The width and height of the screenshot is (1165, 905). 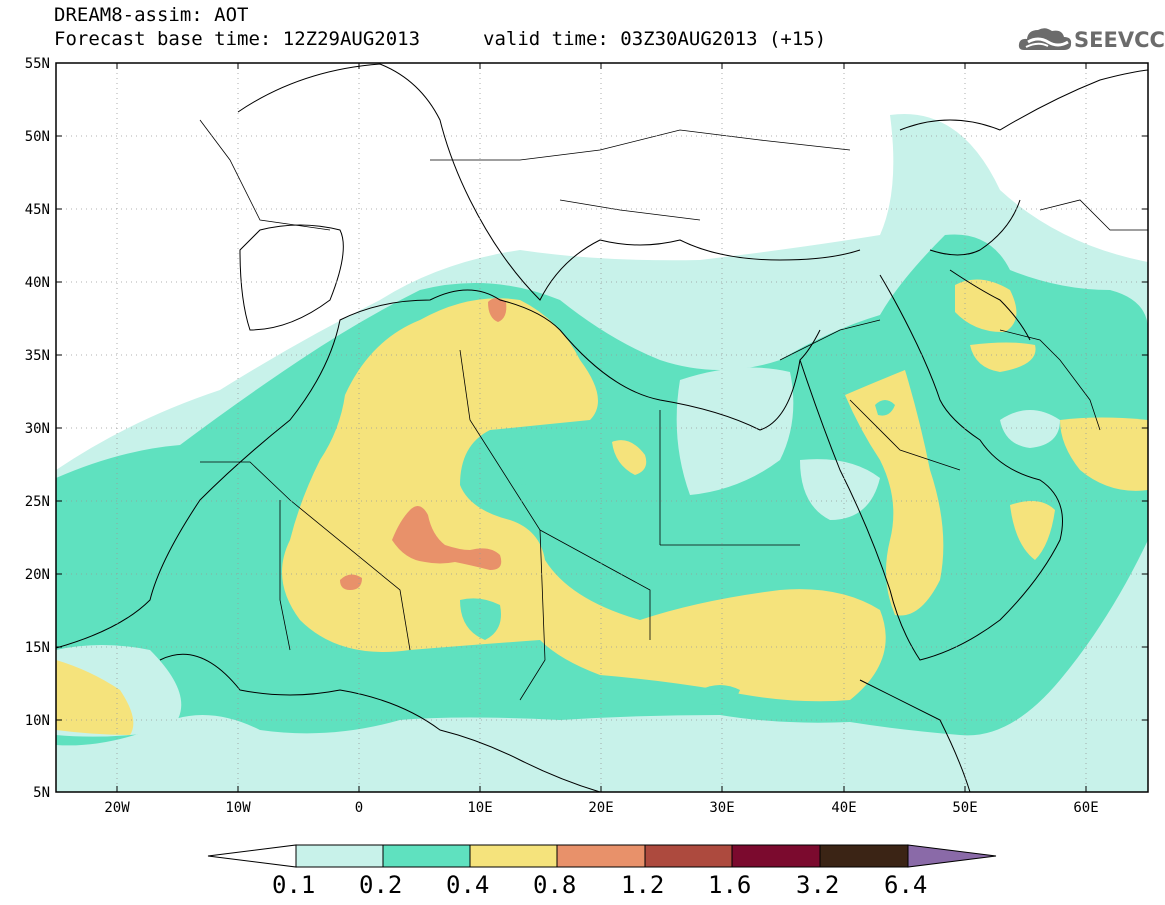 What do you see at coordinates (818, 885) in the screenshot?
I see `colorbar-label: 3.2` at bounding box center [818, 885].